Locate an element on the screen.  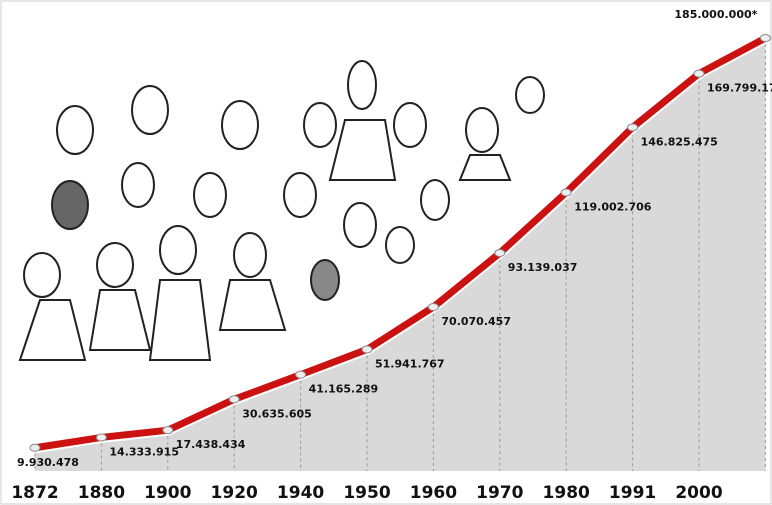
value-label: 41.165.289 is located at coordinates (344, 389).